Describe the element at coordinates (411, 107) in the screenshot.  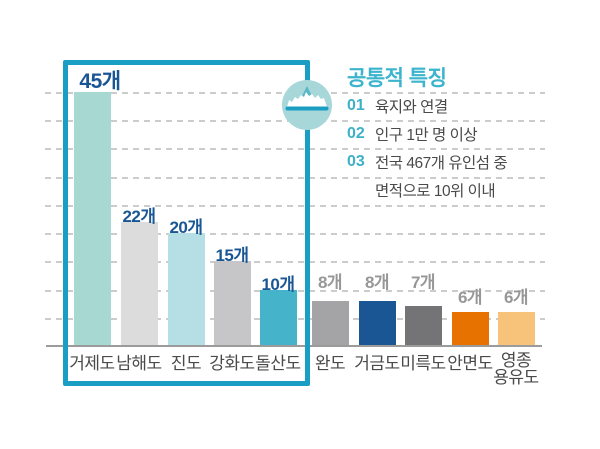
I see `info-item-text: 육지와 연결` at that location.